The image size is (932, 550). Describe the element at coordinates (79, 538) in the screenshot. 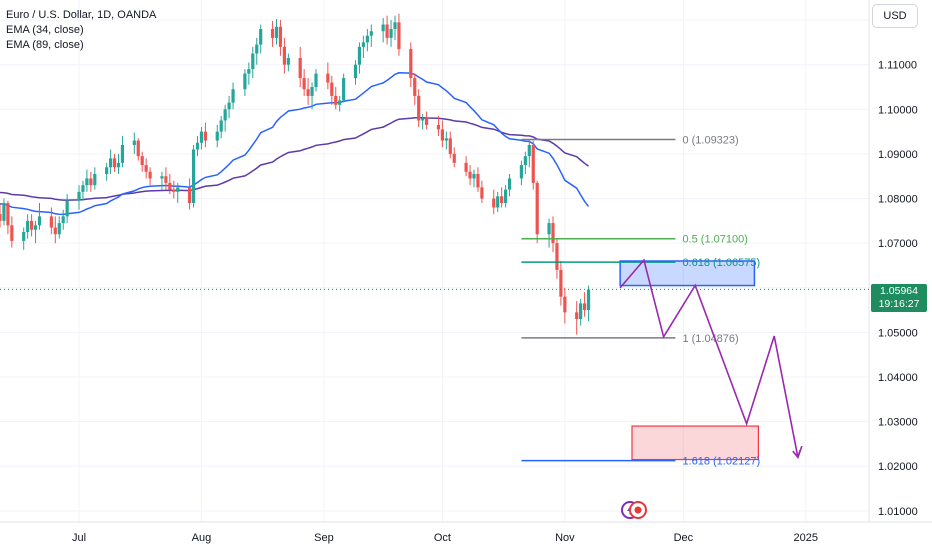

I see `x-tick-label: Jul` at that location.